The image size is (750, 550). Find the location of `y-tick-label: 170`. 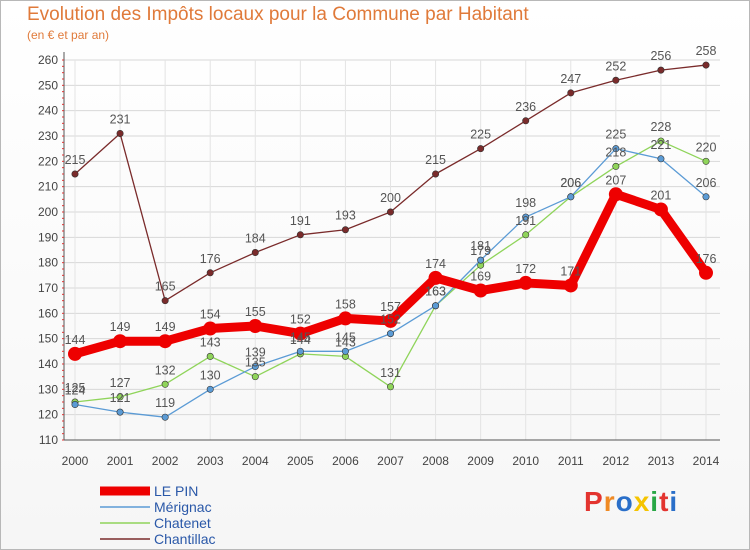

y-tick-label: 170 is located at coordinates (48, 288).